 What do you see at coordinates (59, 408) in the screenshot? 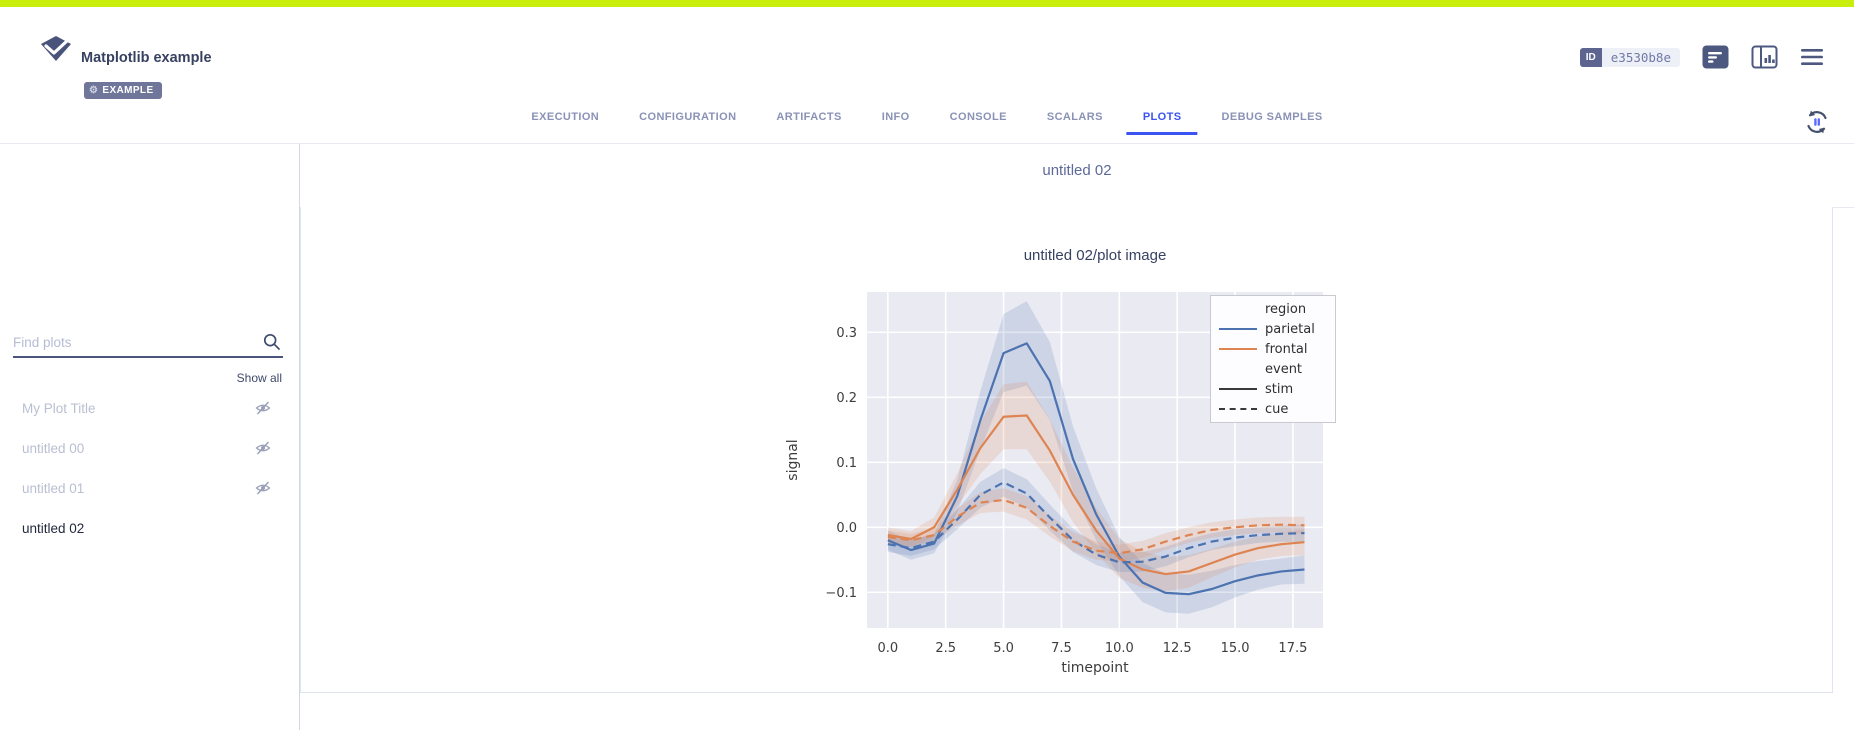
I see `plot-list-item-label: My Plot Title` at bounding box center [59, 408].